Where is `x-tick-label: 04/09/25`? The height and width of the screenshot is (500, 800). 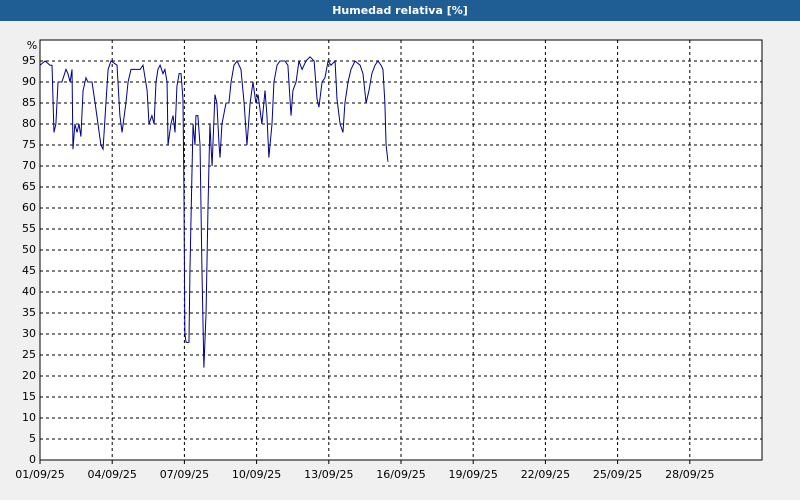 x-tick-label: 04/09/25 is located at coordinates (111, 474).